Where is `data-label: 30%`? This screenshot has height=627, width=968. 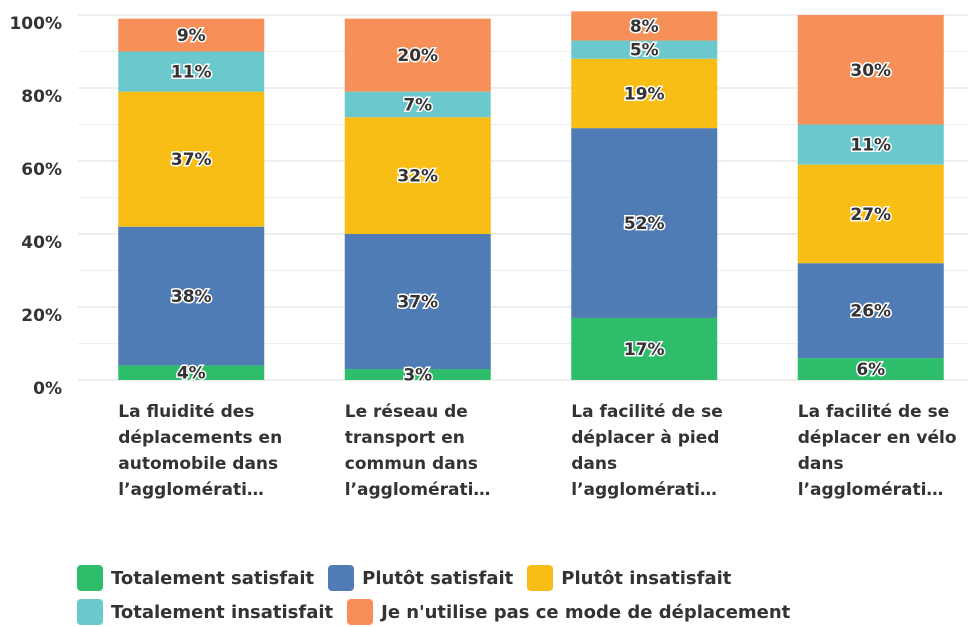
data-label: 30% is located at coordinates (870, 71).